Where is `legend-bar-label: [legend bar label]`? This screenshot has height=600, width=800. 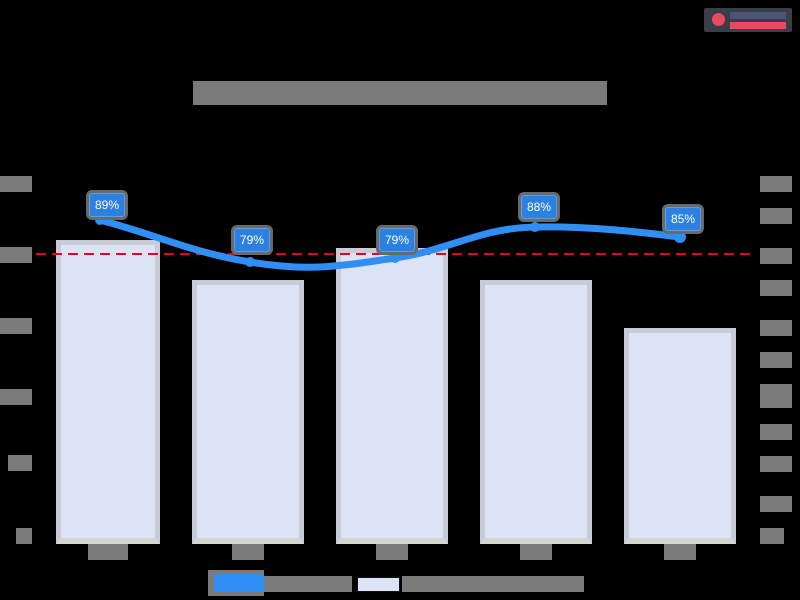 legend-bar-label: [legend bar label] is located at coordinates (493, 584).